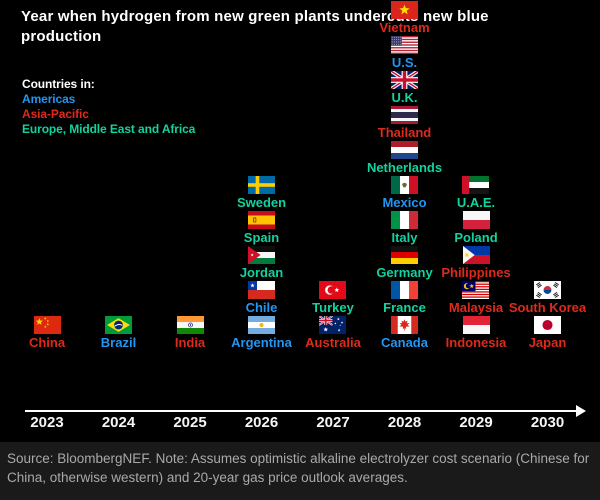 This screenshot has height=500, width=600. What do you see at coordinates (476, 290) in the screenshot?
I see `malaysia-flag-icon` at bounding box center [476, 290].